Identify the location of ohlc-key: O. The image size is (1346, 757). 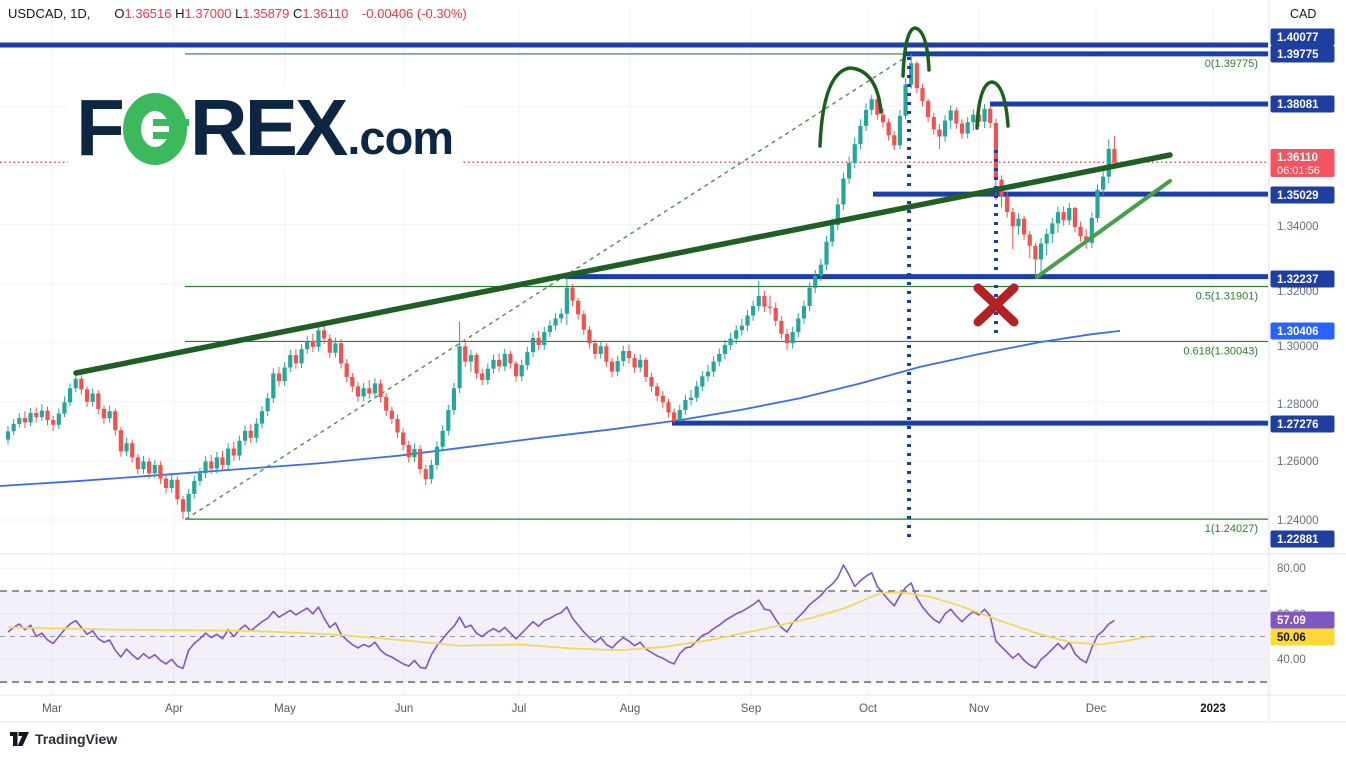
(119, 13).